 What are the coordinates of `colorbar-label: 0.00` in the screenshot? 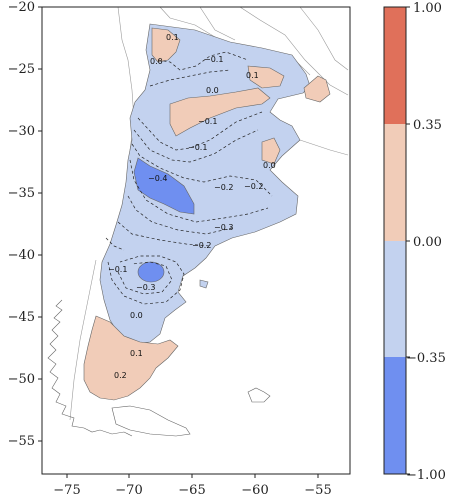 It's located at (427, 242).